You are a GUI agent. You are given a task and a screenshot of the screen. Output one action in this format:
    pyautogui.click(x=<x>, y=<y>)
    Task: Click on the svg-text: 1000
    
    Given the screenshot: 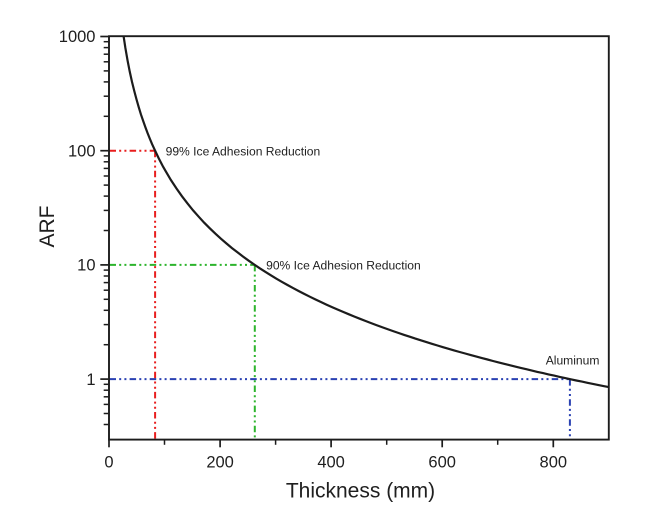 What is the action you would take?
    pyautogui.click(x=77, y=37)
    